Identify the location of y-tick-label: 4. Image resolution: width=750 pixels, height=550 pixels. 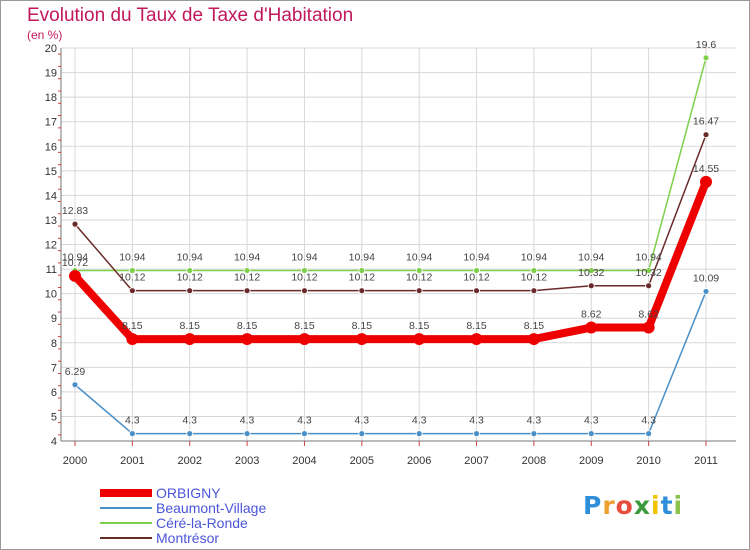
(54, 442).